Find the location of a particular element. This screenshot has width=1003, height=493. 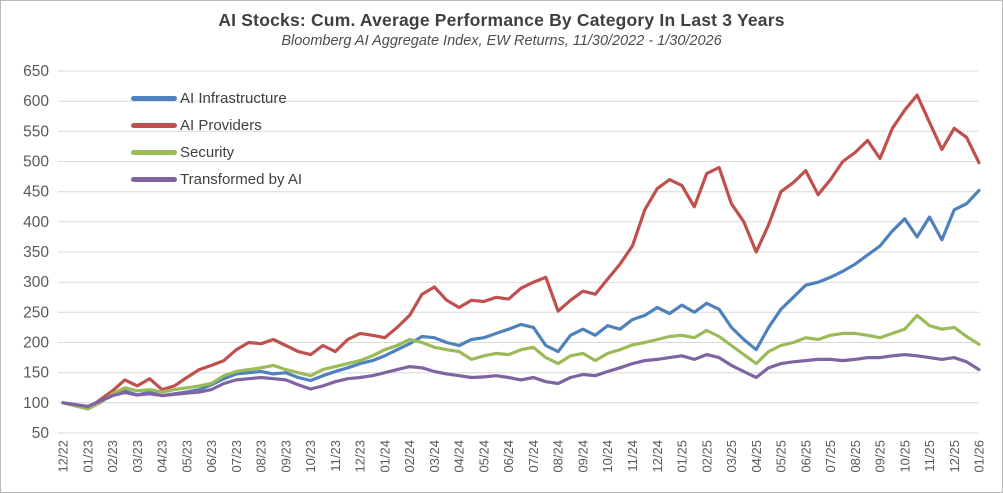

svg-text: 250 is located at coordinates (36, 312).